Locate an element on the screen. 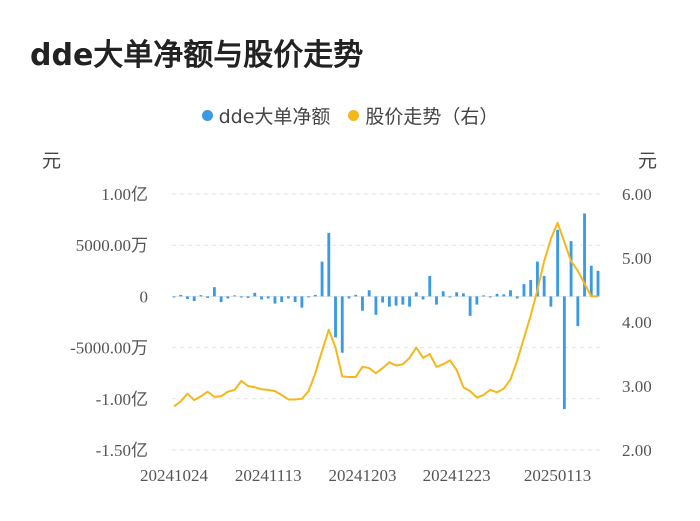  legend-dot-dde is located at coordinates (207, 115).